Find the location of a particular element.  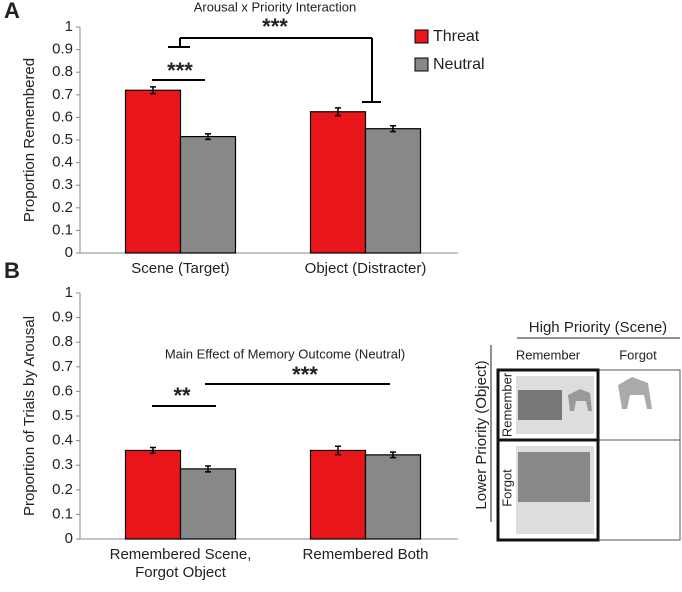

column-title: High Priority (Scene) is located at coordinates (598, 327).